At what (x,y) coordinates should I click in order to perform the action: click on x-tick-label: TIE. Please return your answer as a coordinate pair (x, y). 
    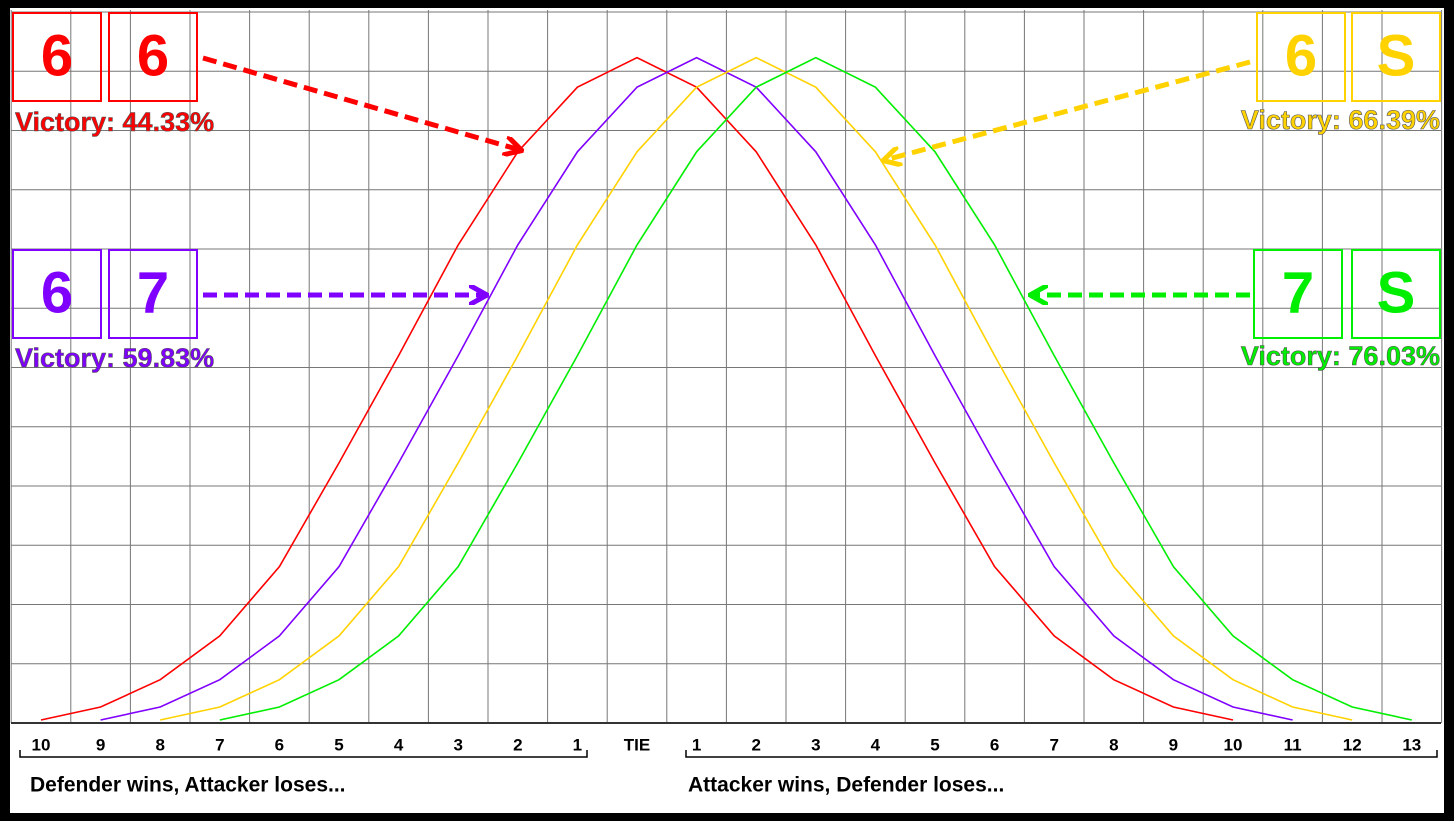
    Looking at the image, I should click on (637, 744).